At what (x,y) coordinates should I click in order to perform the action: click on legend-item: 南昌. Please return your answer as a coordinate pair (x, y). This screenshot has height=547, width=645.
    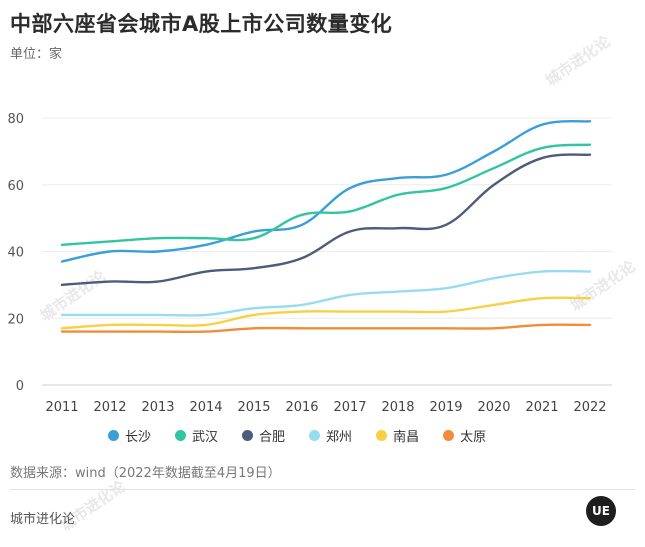
    Looking at the image, I should click on (397, 435).